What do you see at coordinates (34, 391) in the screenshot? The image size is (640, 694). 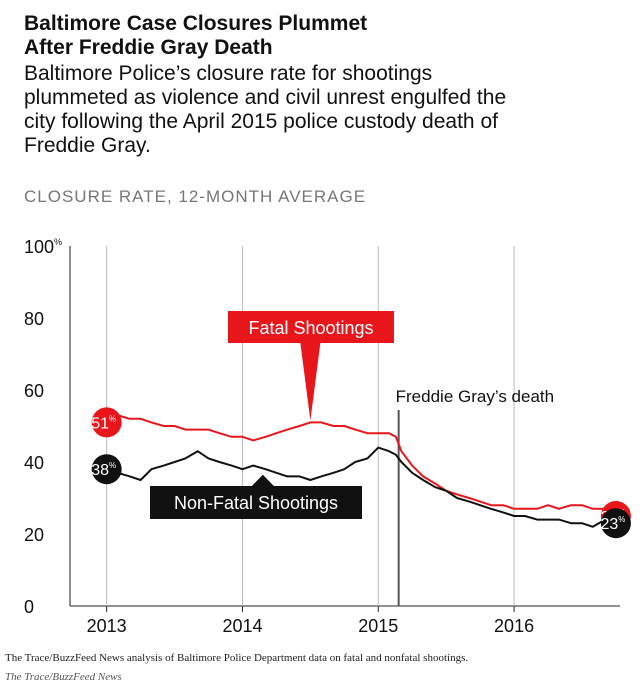 I see `y-tick-label: 60` at bounding box center [34, 391].